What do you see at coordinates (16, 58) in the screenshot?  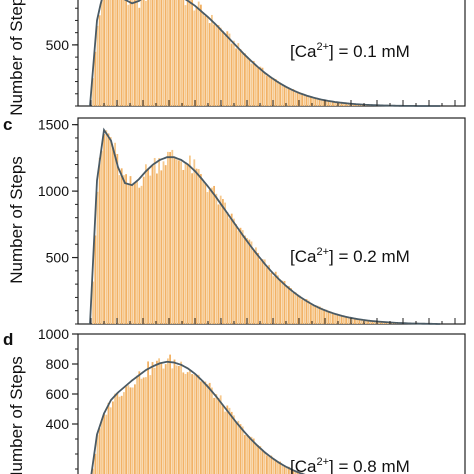 I see `y-axis-label: Number of Steps` at bounding box center [16, 58].